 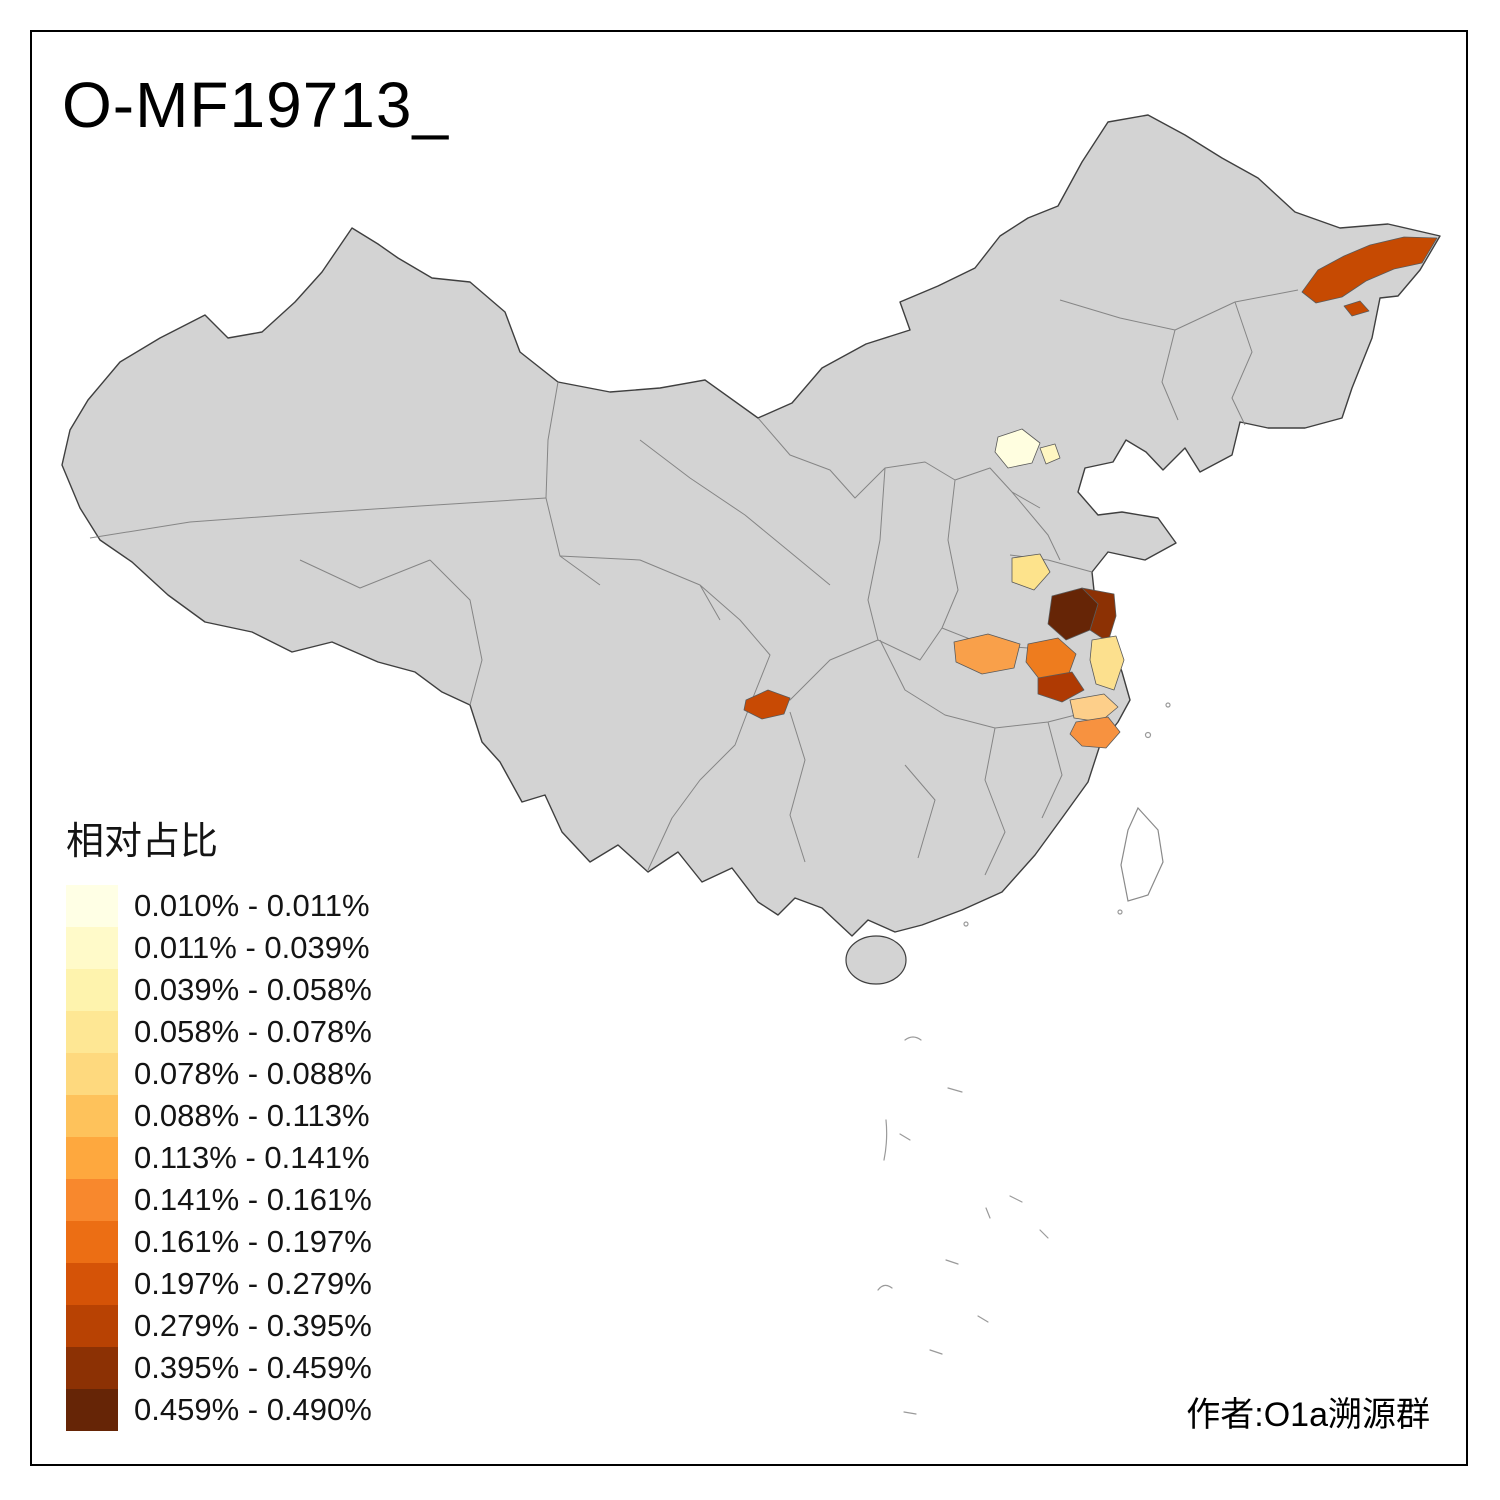 What do you see at coordinates (253, 1241) in the screenshot?
I see `legend-item-label: 0.161% - 0.197%` at bounding box center [253, 1241].